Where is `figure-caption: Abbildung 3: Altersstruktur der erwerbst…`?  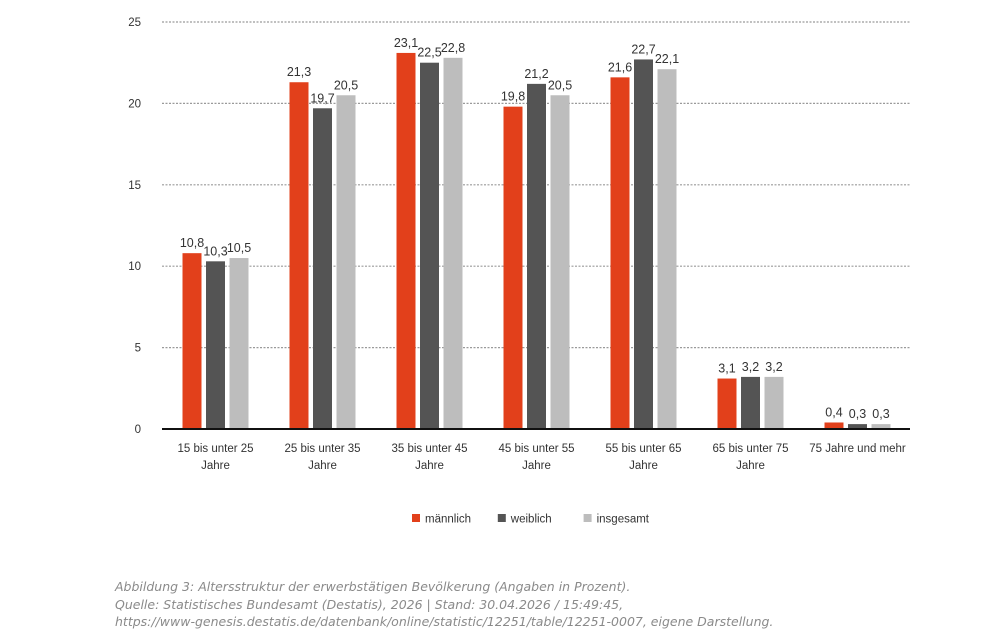 figure-caption: Abbildung 3: Altersstruktur der erwerbst… is located at coordinates (444, 604).